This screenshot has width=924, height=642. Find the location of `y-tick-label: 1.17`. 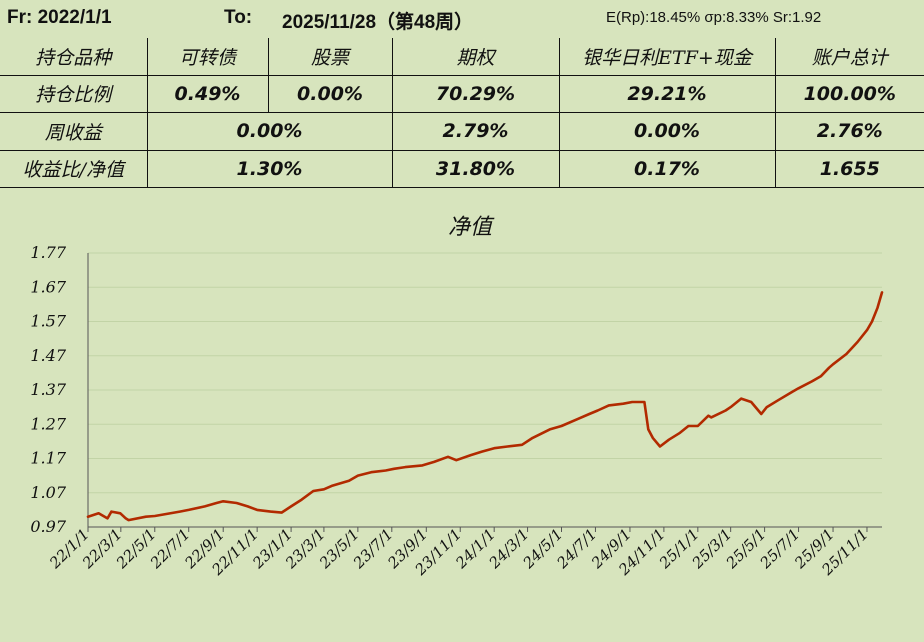

y-tick-label: 1.17 is located at coordinates (48, 458).